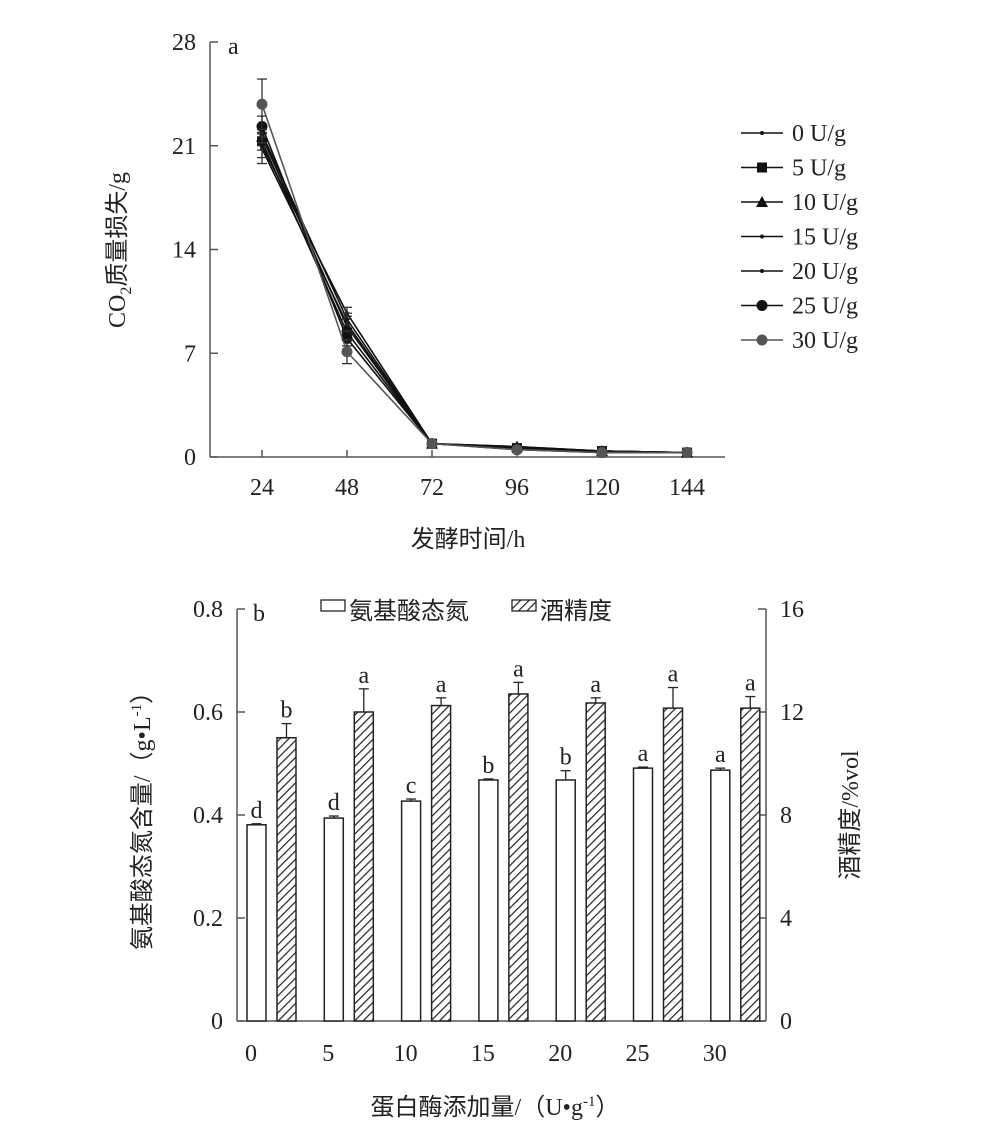 This screenshot has height=1146, width=986. Describe the element at coordinates (638, 1054) in the screenshot. I see `x-tick-label: 25` at that location.